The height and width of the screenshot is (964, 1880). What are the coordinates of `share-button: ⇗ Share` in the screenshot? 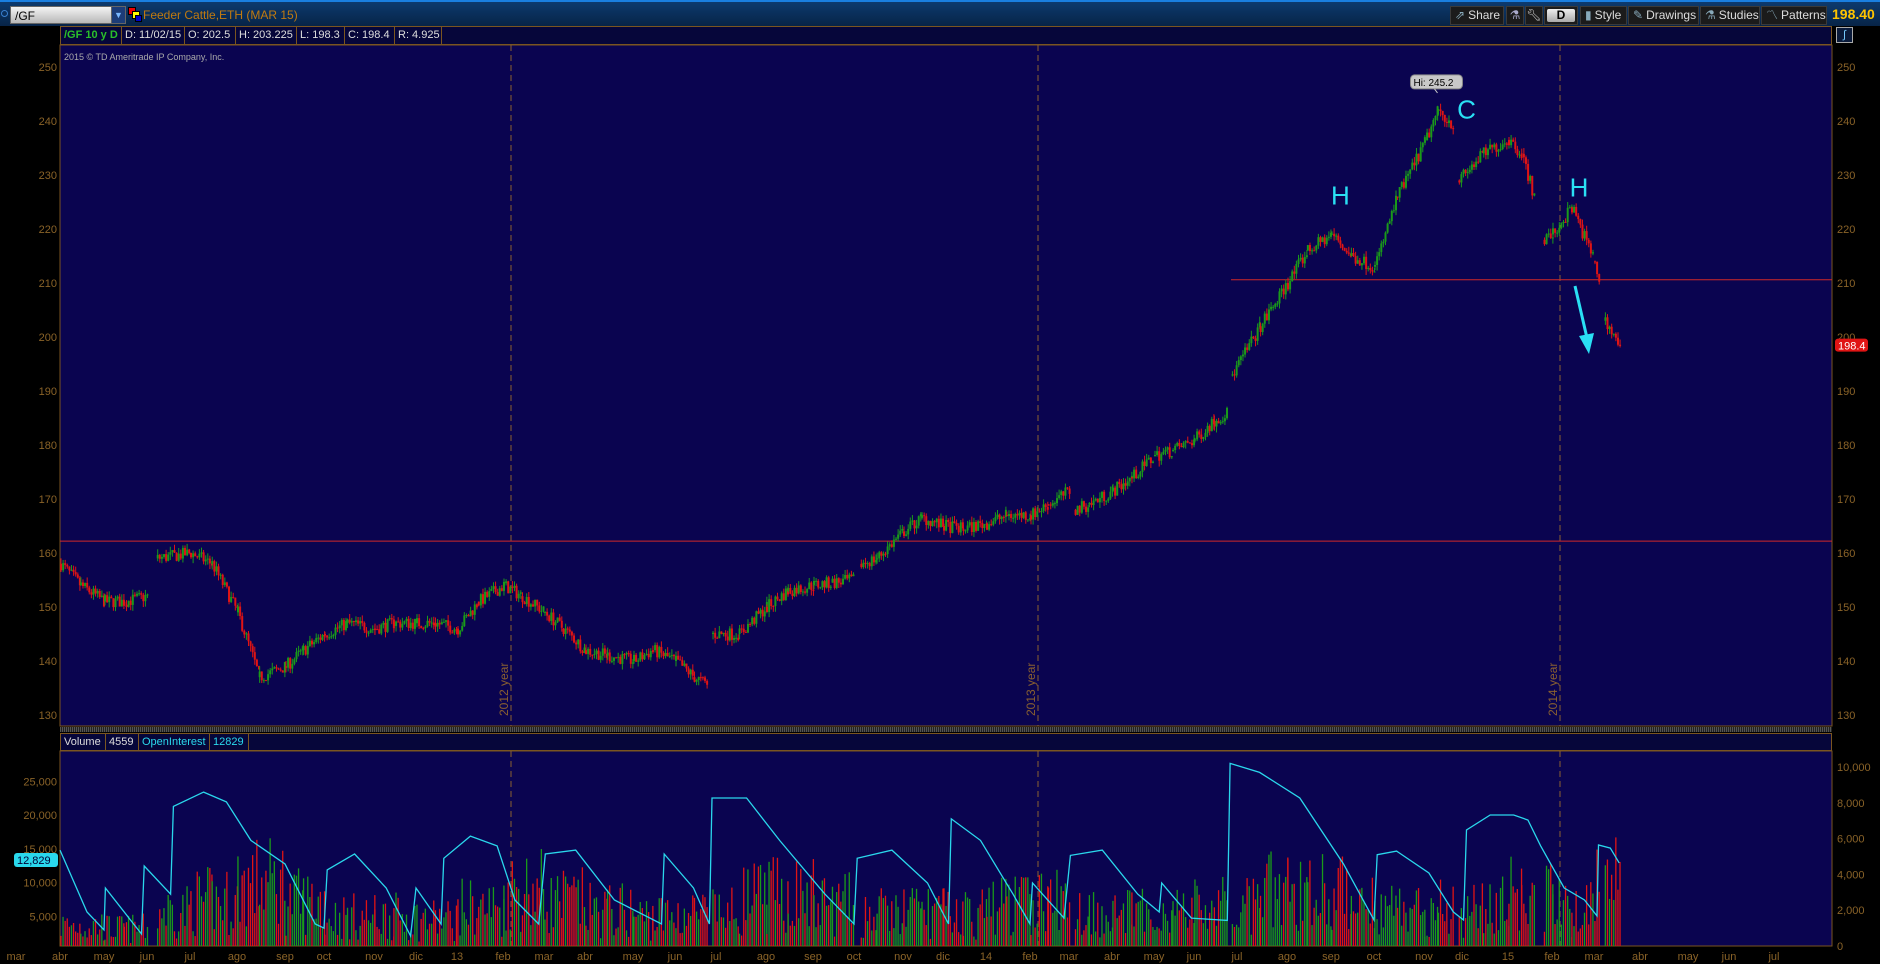 It's located at (1477, 15).